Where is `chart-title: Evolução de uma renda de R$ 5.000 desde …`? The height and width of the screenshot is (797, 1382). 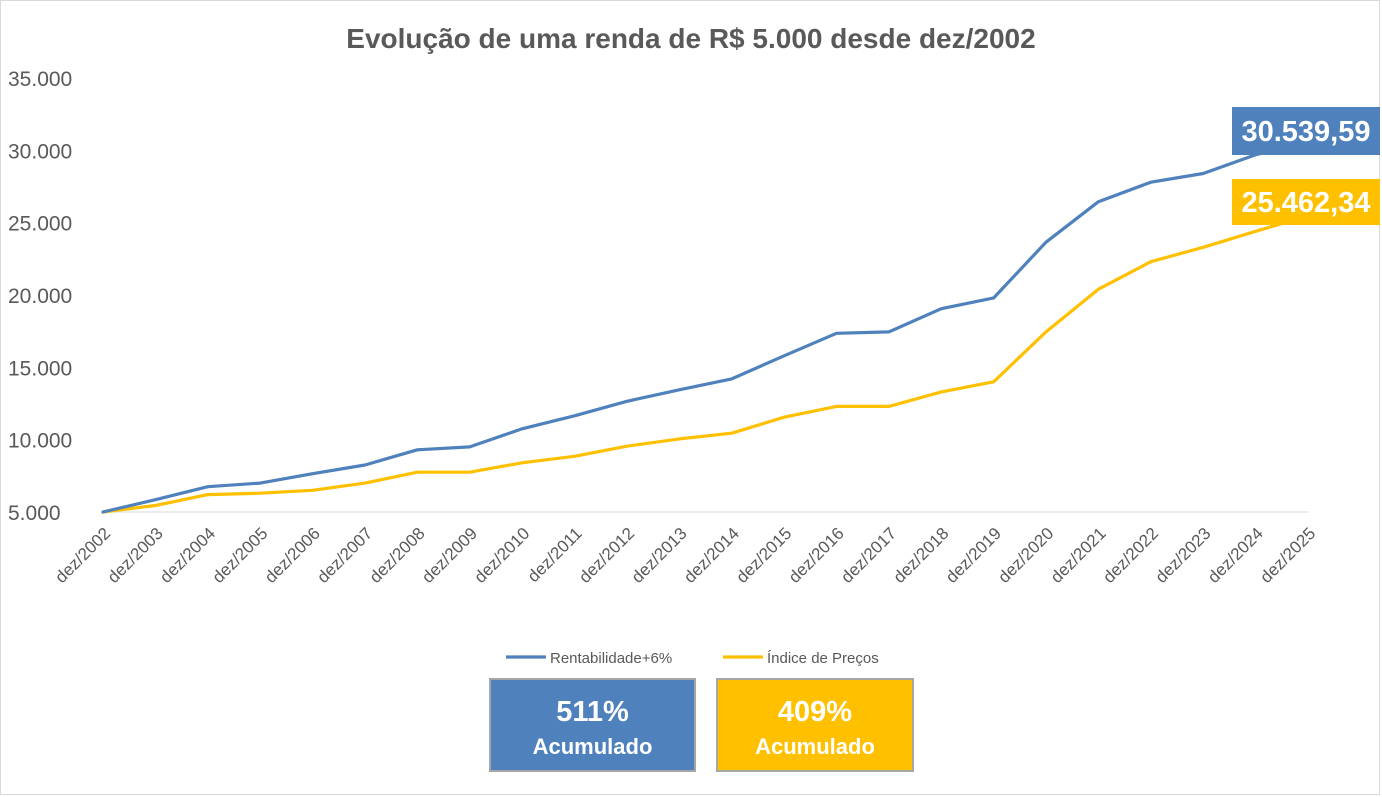
chart-title: Evolução de uma renda de R$ 5.000 desde … is located at coordinates (690, 38).